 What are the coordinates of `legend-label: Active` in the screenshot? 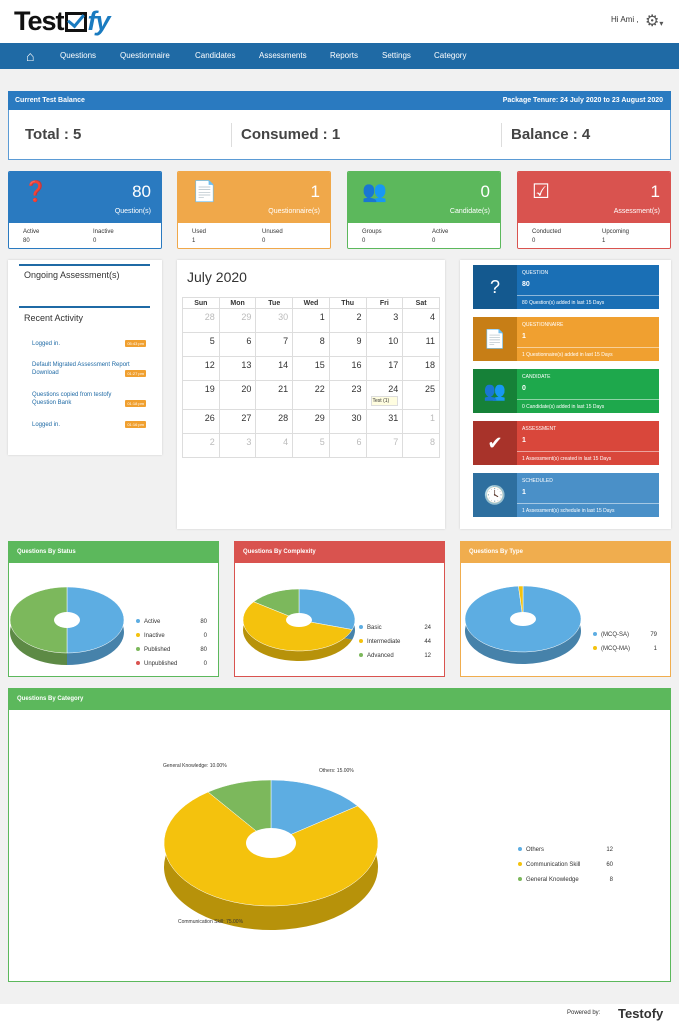 It's located at (152, 622).